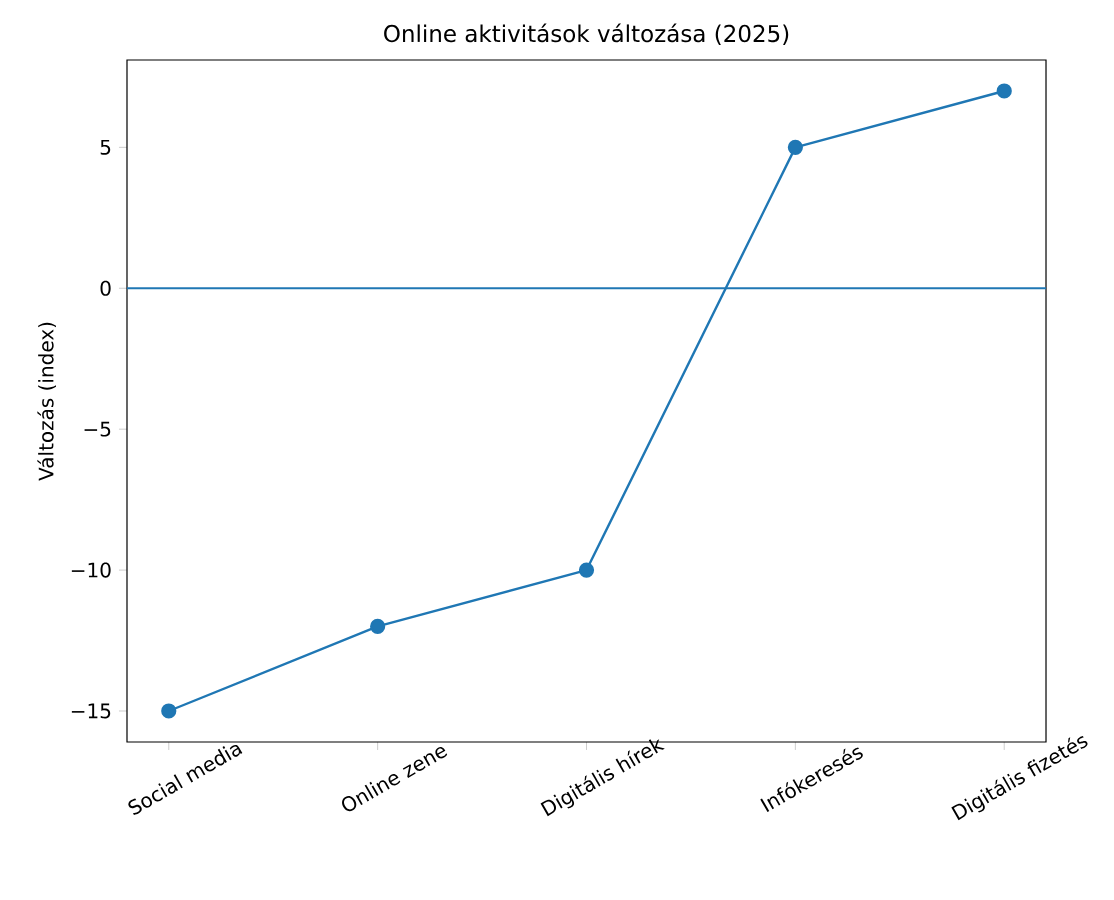  I want to click on y-axis-title: Változás (index), so click(46, 401).